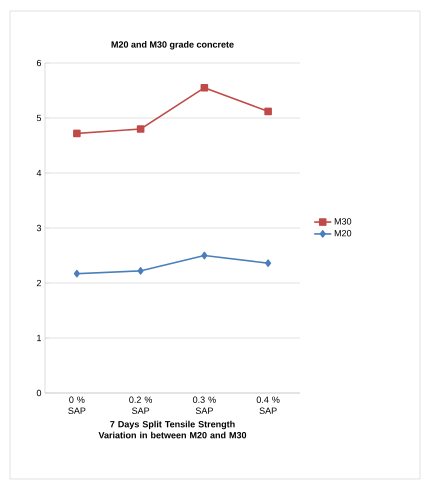 This screenshot has width=430, height=481. What do you see at coordinates (172, 429) in the screenshot?
I see `x-axis-title: 7 Days Split Tensile Strength Variation in between M20 and M30` at bounding box center [172, 429].